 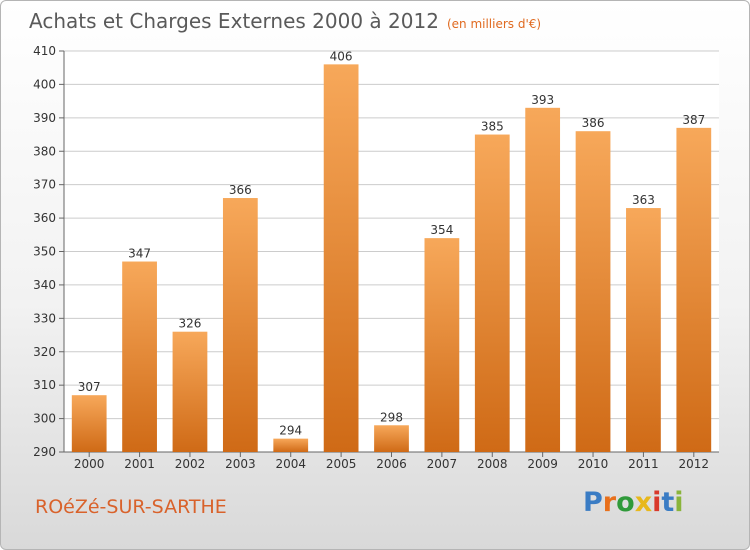 What do you see at coordinates (44, 419) in the screenshot?
I see `y-tick-label: 300` at bounding box center [44, 419].